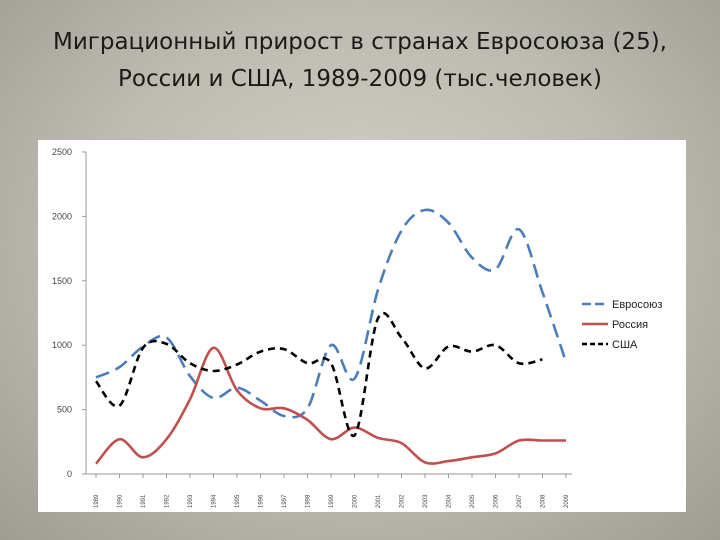 The width and height of the screenshot is (720, 540). Describe the element at coordinates (191, 501) in the screenshot. I see `x-tick-label: 1993` at that location.